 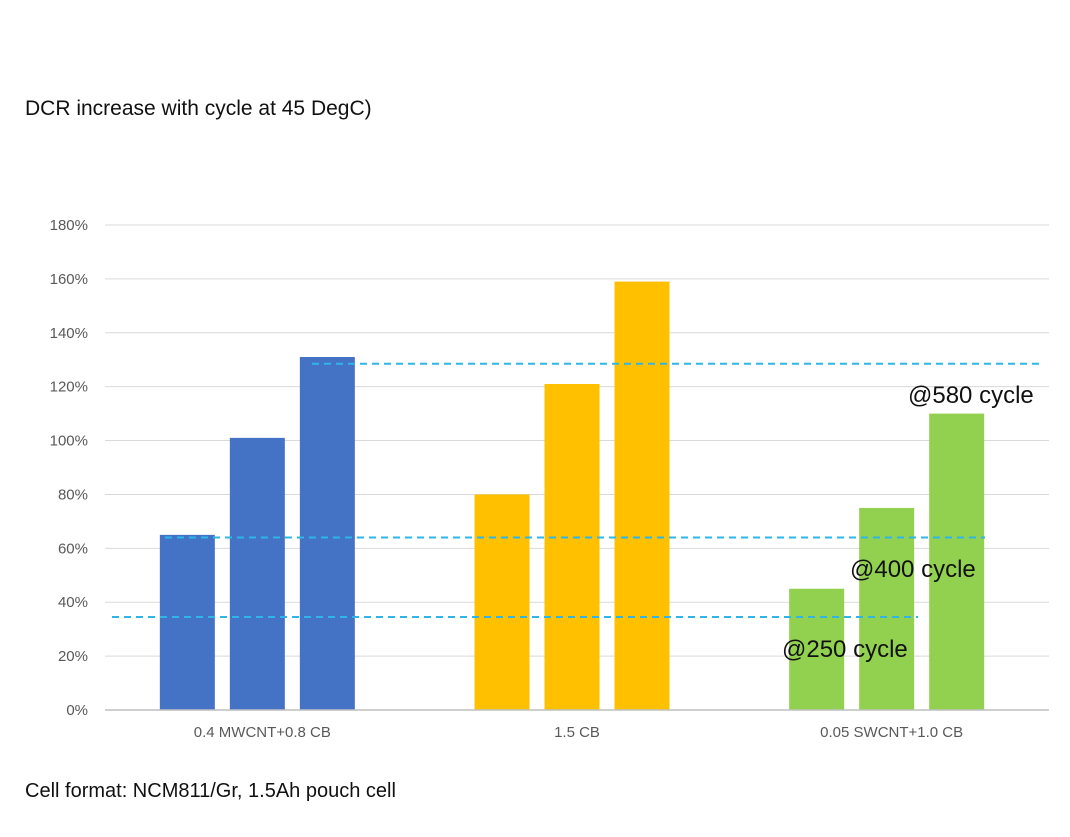 What do you see at coordinates (69, 387) in the screenshot?
I see `y-tick-label: 120%` at bounding box center [69, 387].